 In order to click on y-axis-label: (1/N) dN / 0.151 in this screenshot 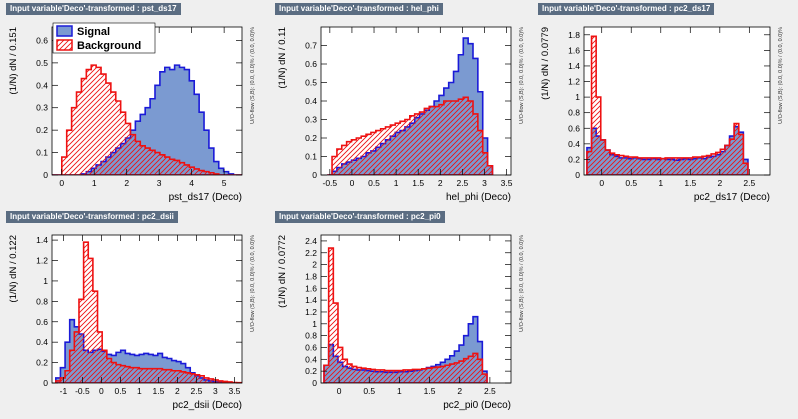, I will do `click(13, 61)`.